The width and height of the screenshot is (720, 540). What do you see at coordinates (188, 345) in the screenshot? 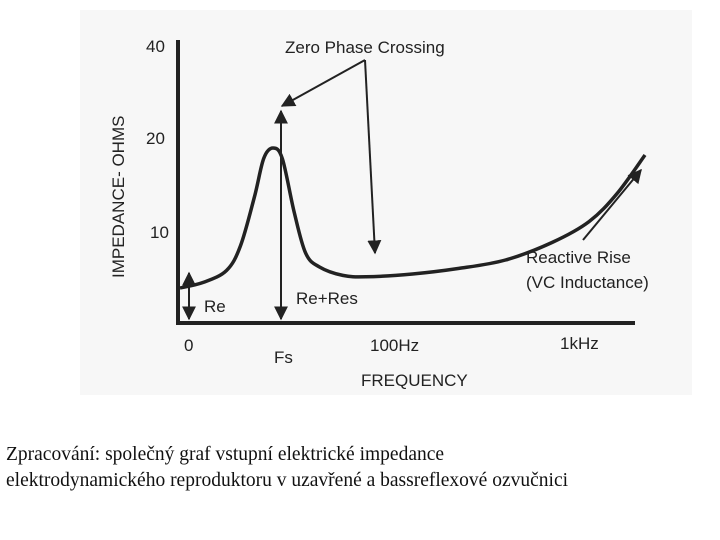
I see `x-tick-label: 0` at bounding box center [188, 345].